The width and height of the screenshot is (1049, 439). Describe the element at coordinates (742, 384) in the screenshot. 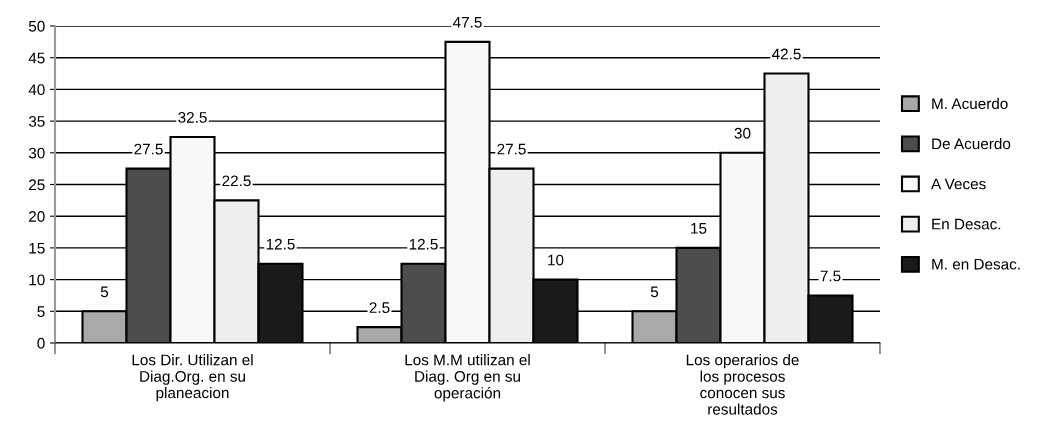

I see `x-tick-label: Los operarios de los procesos conocen sus resultados` at that location.